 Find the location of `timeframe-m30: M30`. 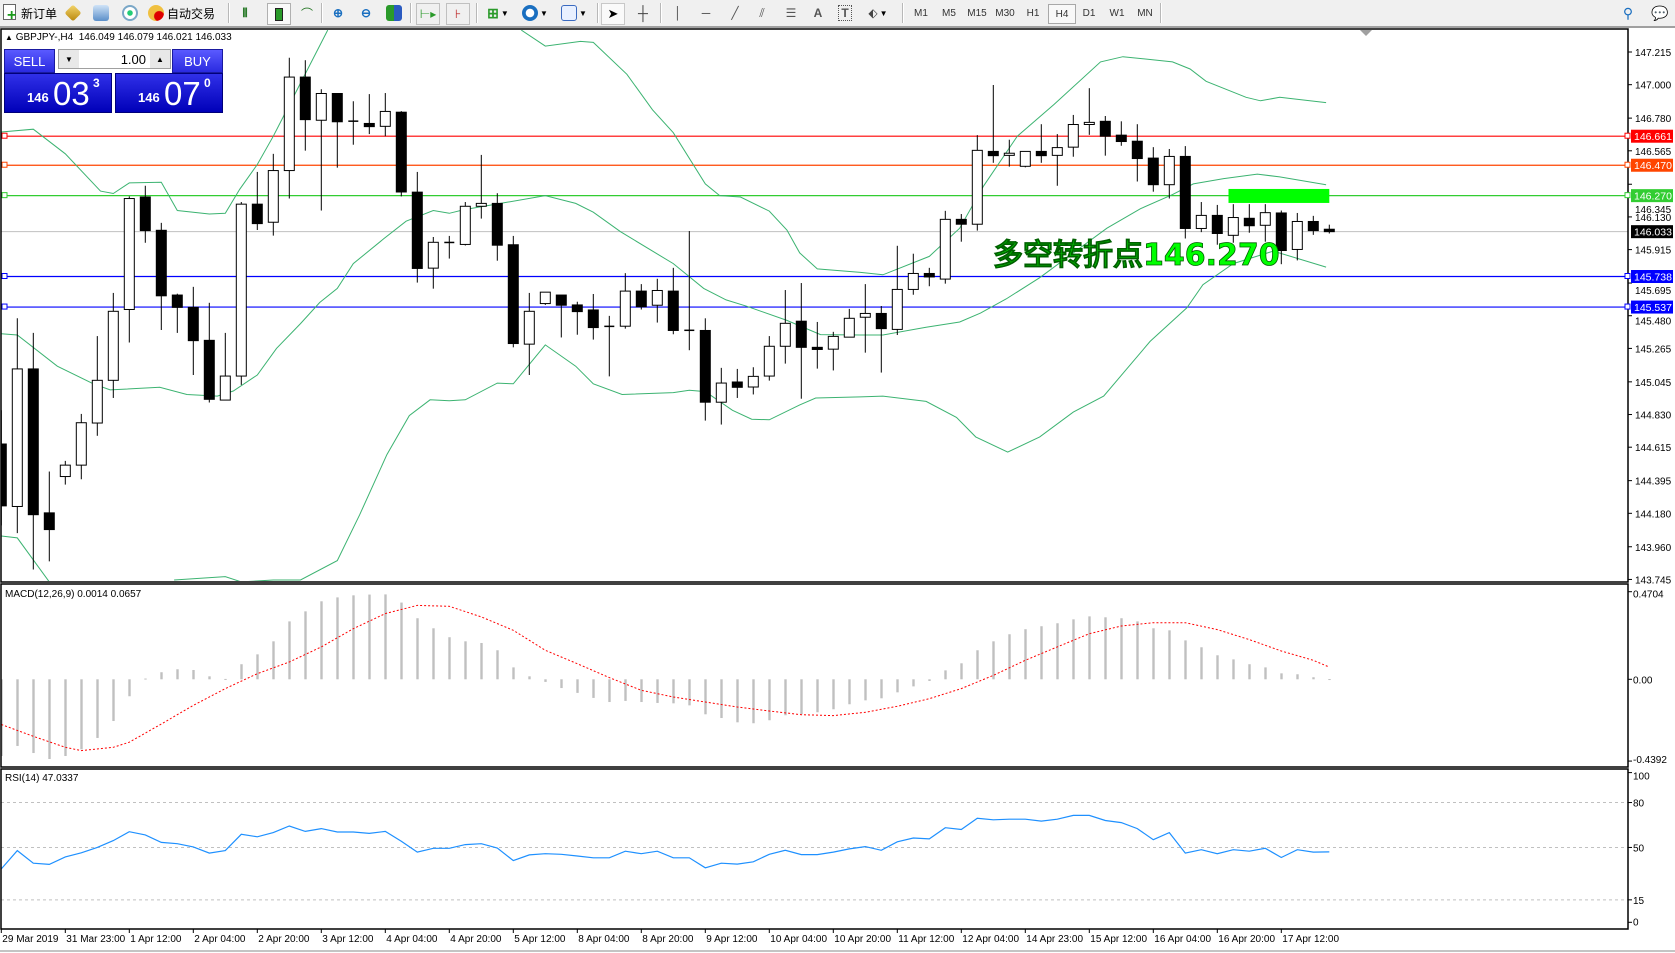

timeframe-m30: M30 is located at coordinates (1005, 13).